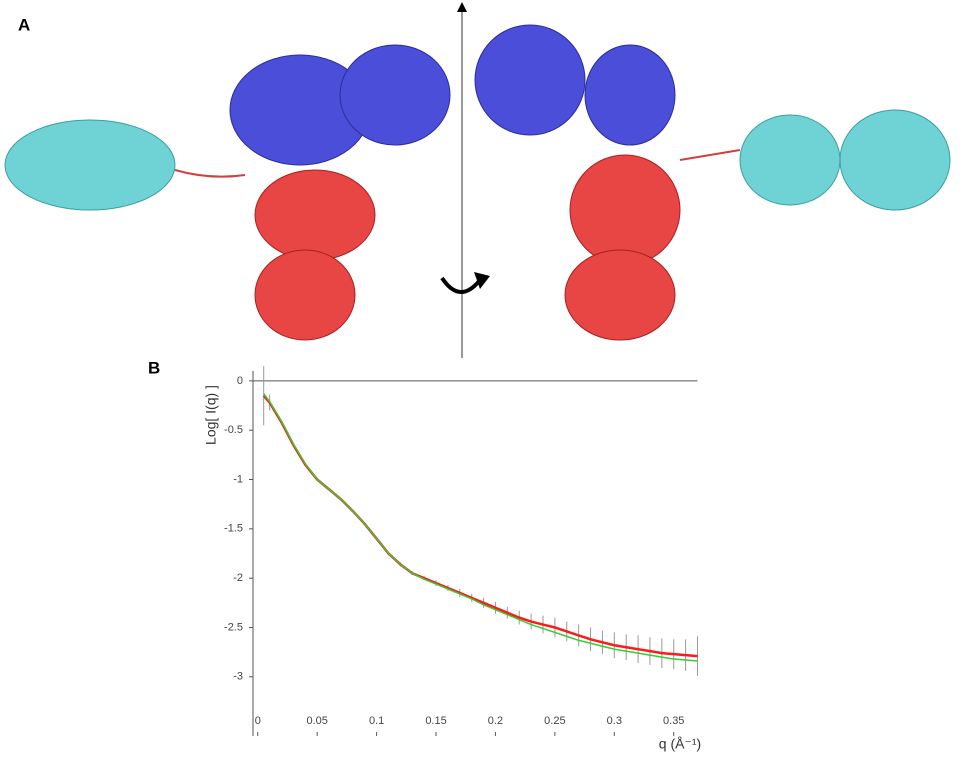 Image resolution: width=969 pixels, height=760 pixels. What do you see at coordinates (238, 578) in the screenshot?
I see `y-tick-label: -2` at bounding box center [238, 578].